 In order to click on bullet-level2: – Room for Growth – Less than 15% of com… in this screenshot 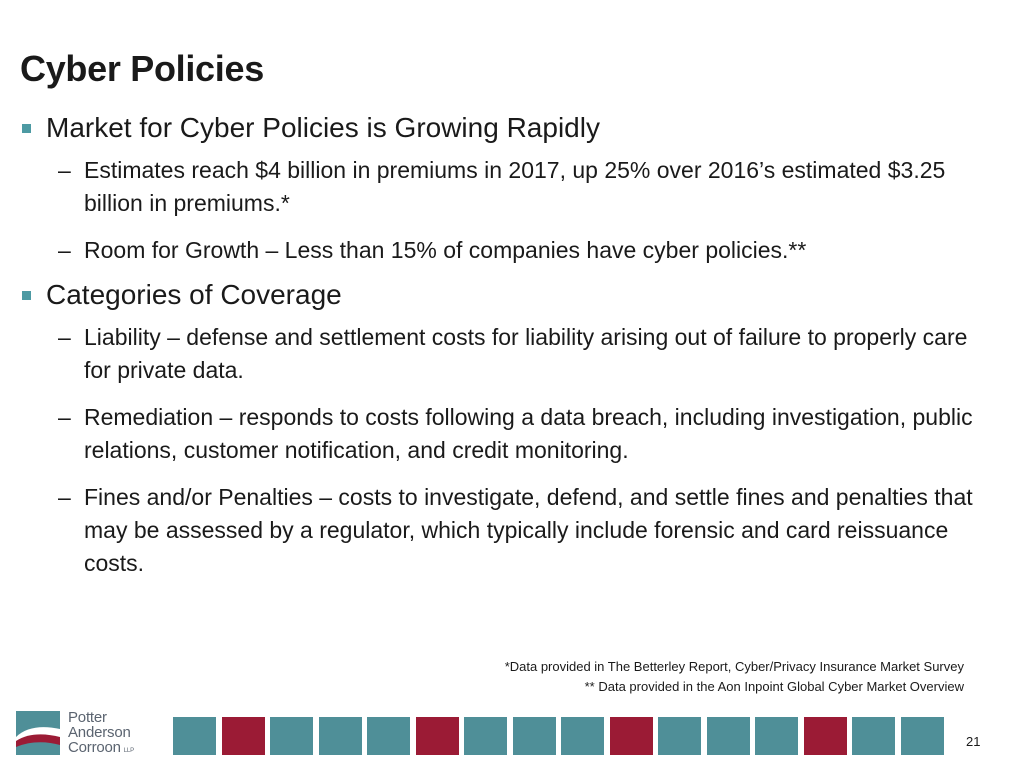, I will do `click(497, 250)`.